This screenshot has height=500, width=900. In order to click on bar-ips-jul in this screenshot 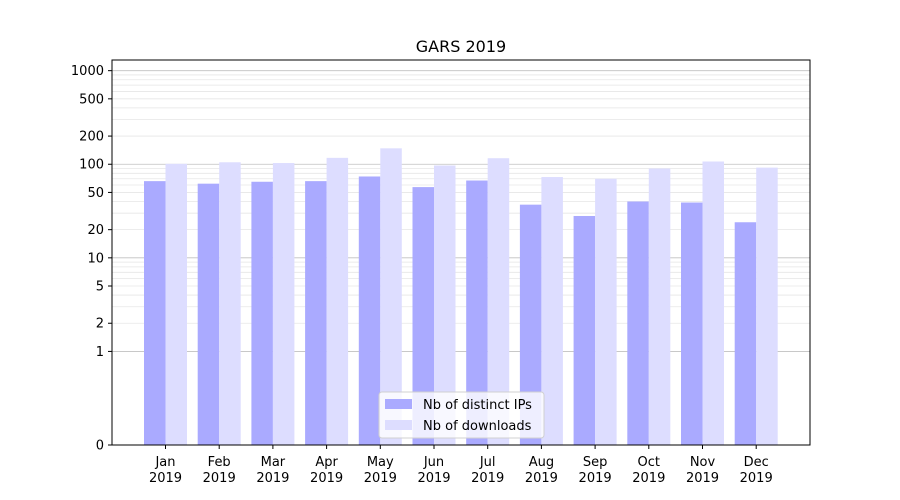, I will do `click(477, 313)`.